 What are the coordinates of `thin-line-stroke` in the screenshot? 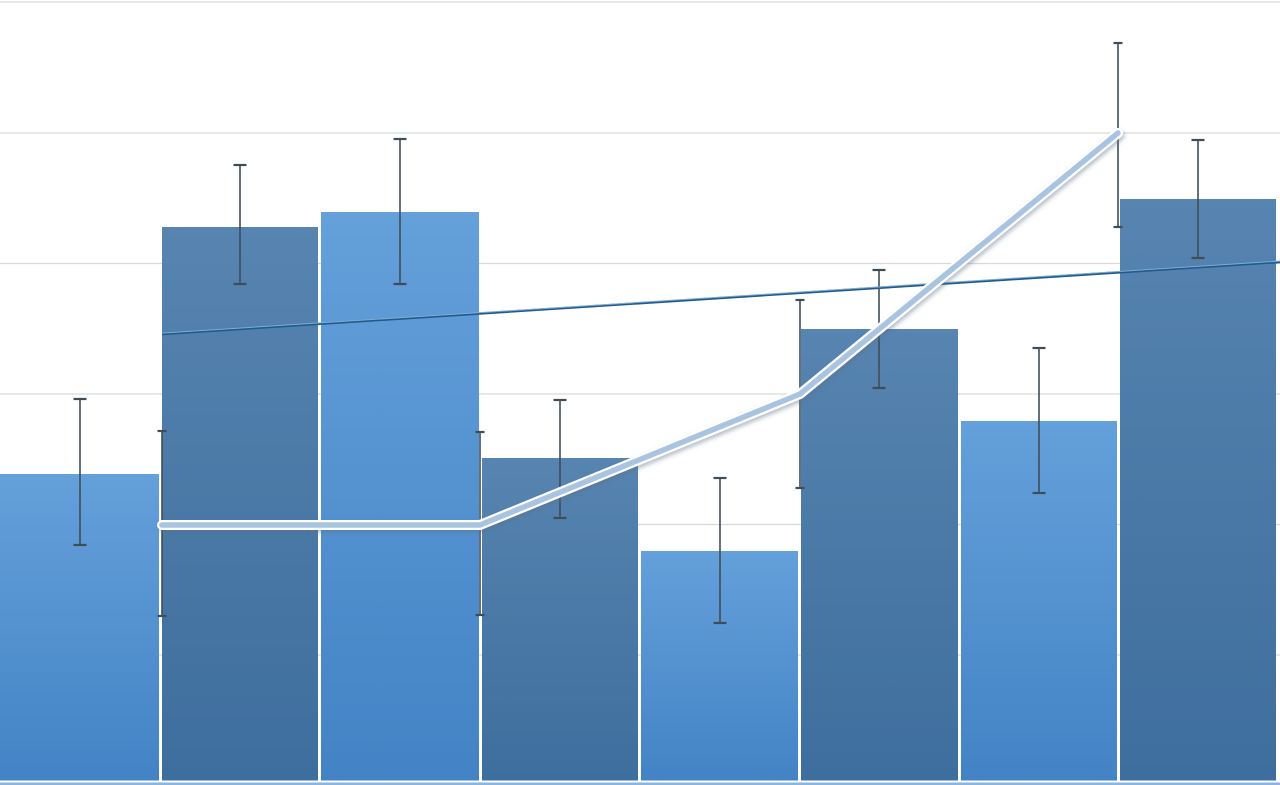 It's located at (720, 298).